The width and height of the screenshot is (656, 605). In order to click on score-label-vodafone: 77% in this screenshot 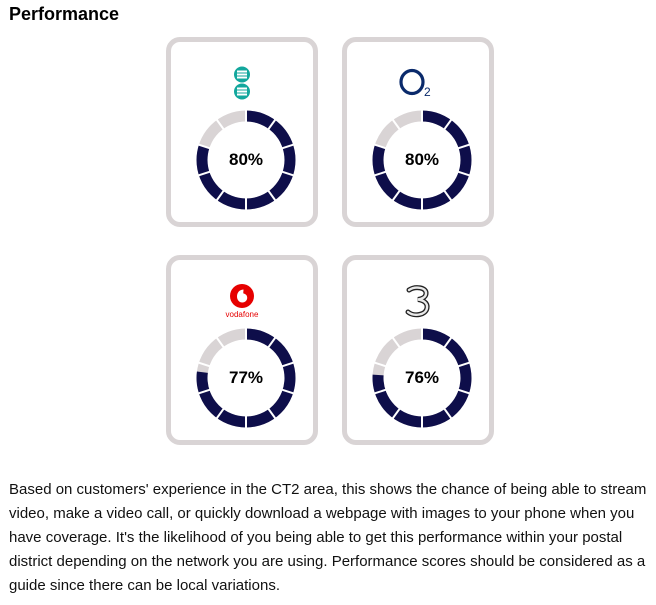, I will do `click(246, 377)`.